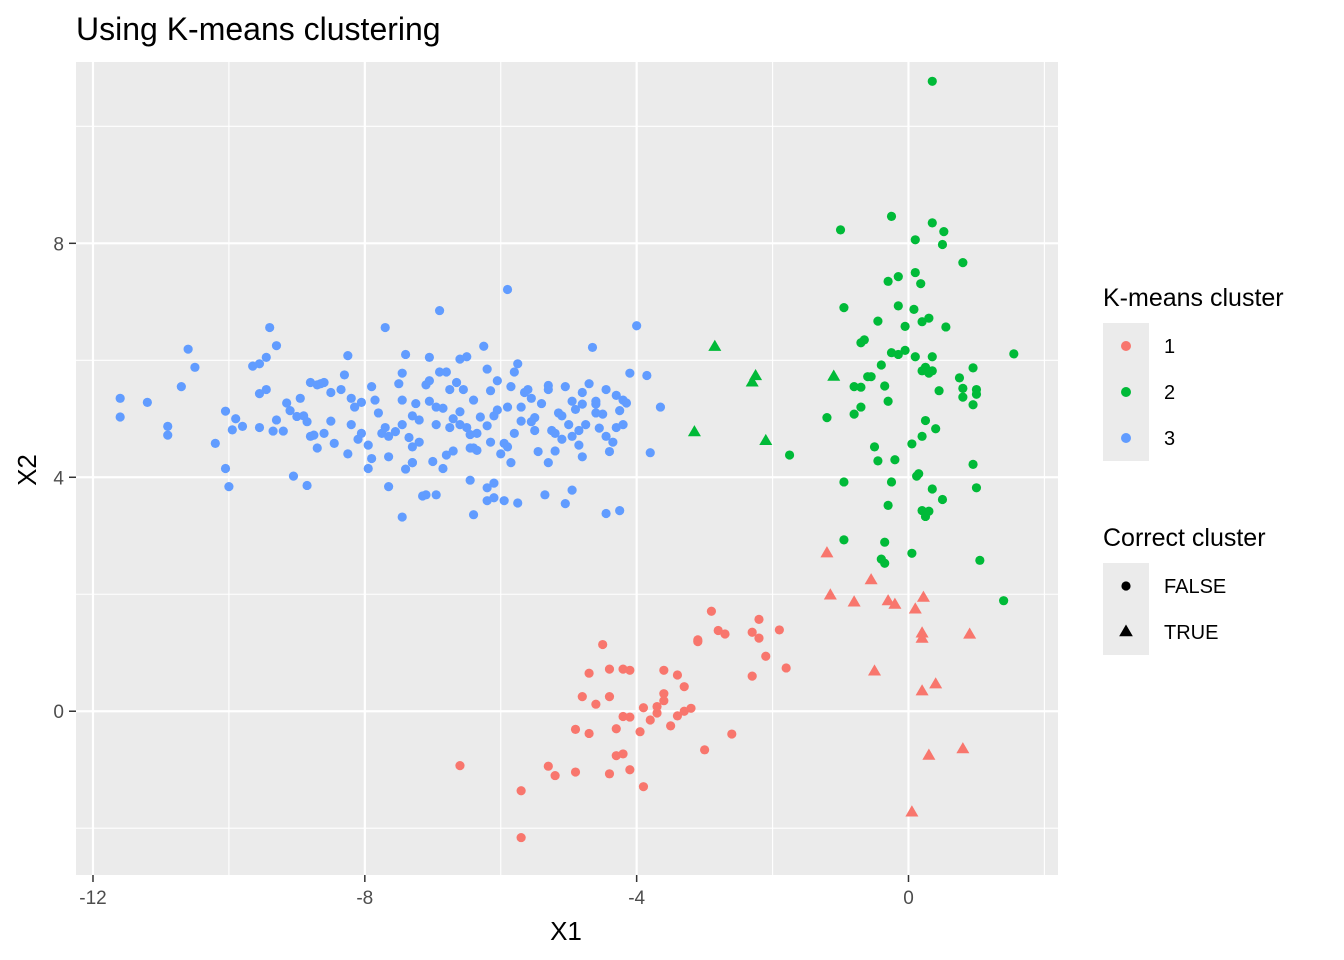 Image resolution: width=1344 pixels, height=960 pixels. I want to click on legend-title: K-means cluster, so click(1193, 298).